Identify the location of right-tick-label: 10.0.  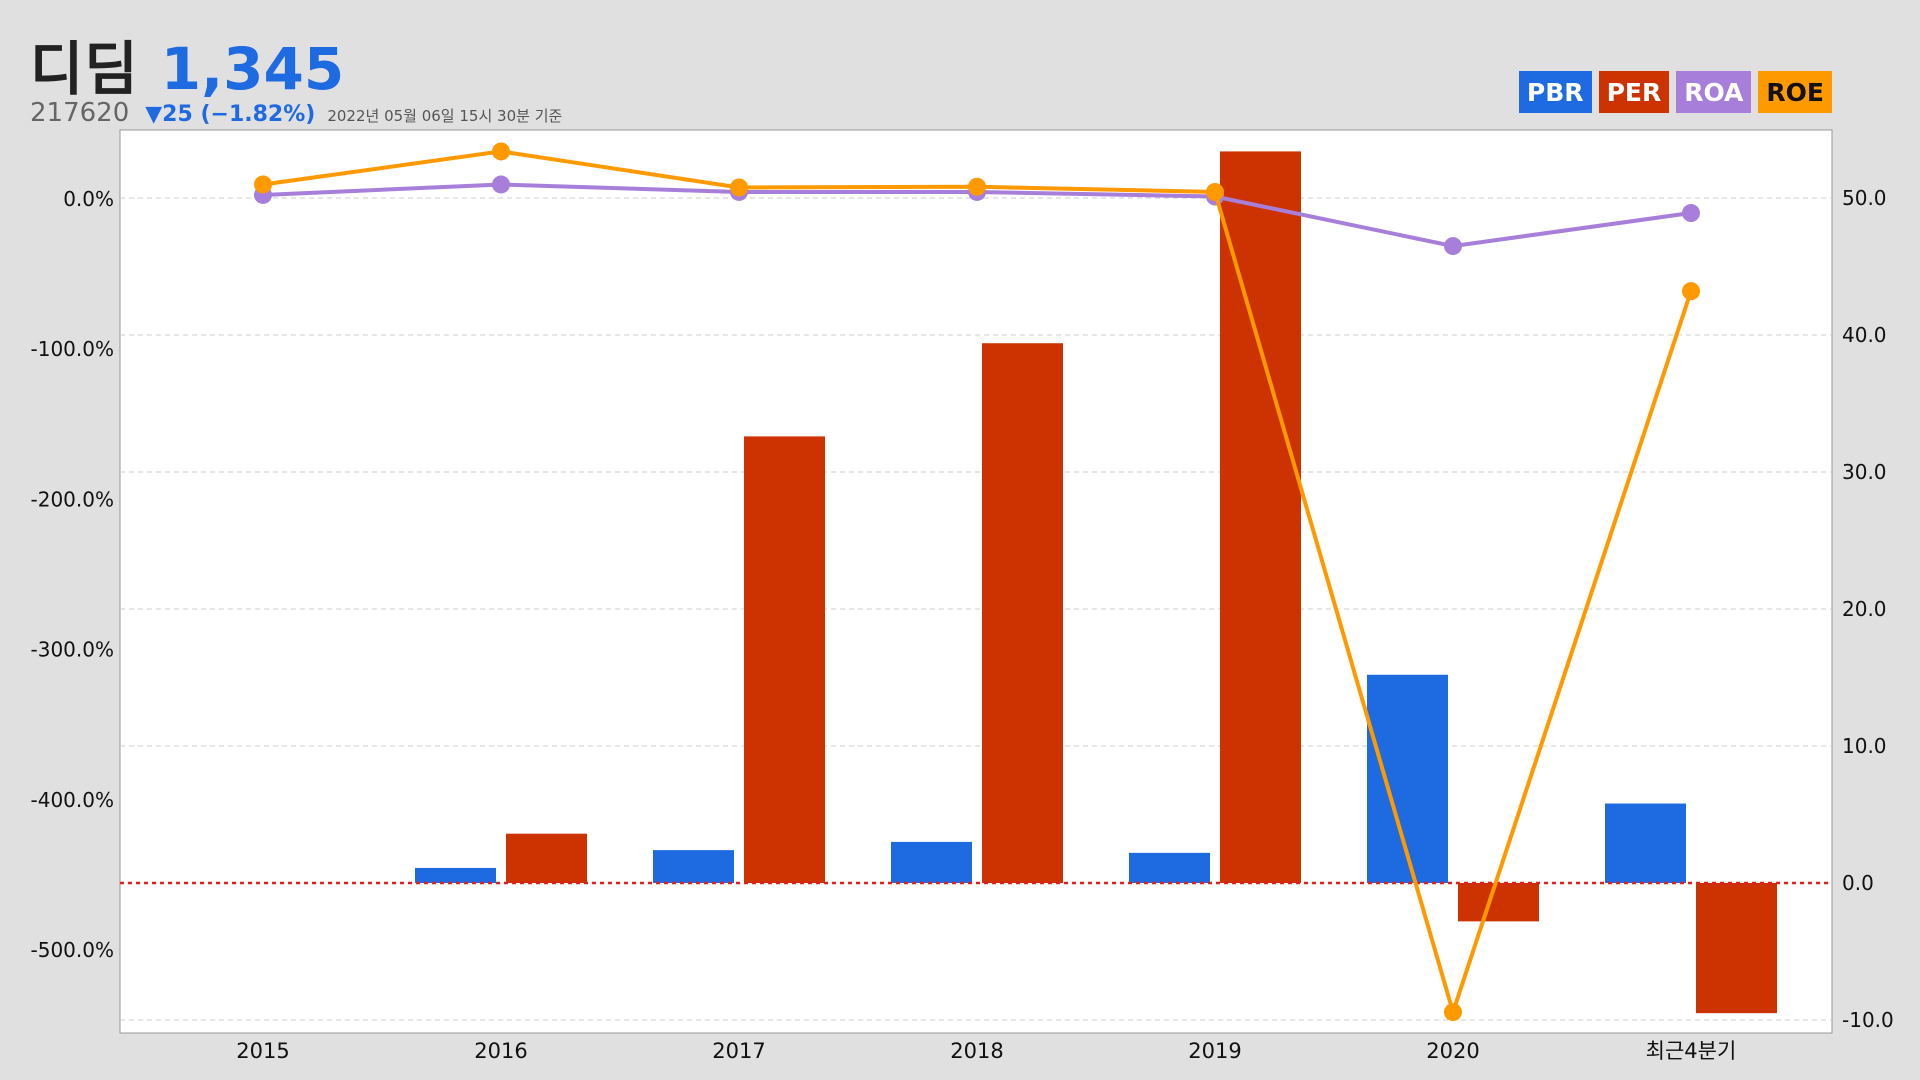
(1864, 746).